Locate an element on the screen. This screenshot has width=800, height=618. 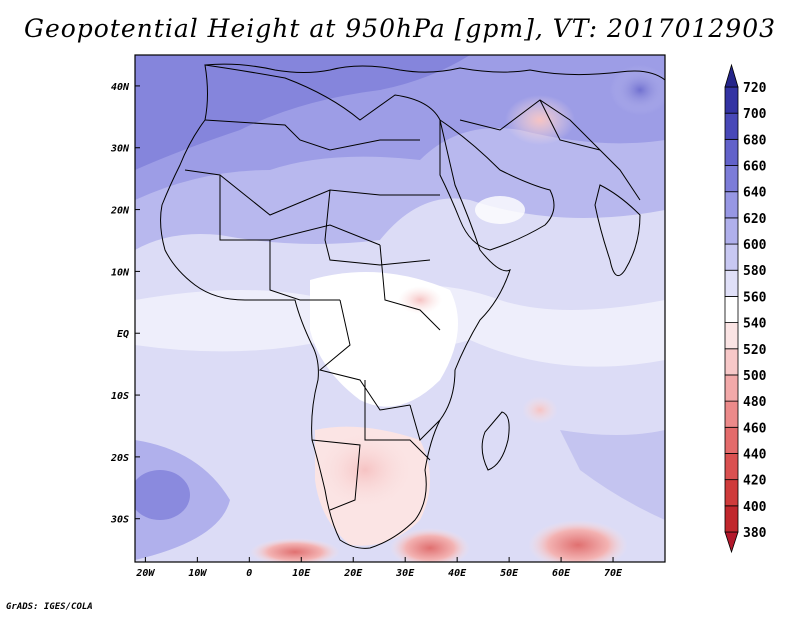
lat-label: 20S is located at coordinates (119, 458).